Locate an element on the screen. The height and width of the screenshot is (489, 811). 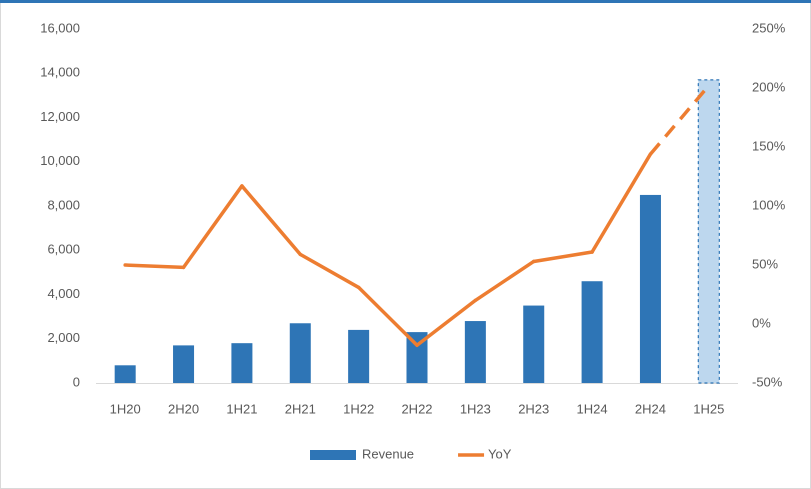
y-tick-label: 10,000 is located at coordinates (60, 160).